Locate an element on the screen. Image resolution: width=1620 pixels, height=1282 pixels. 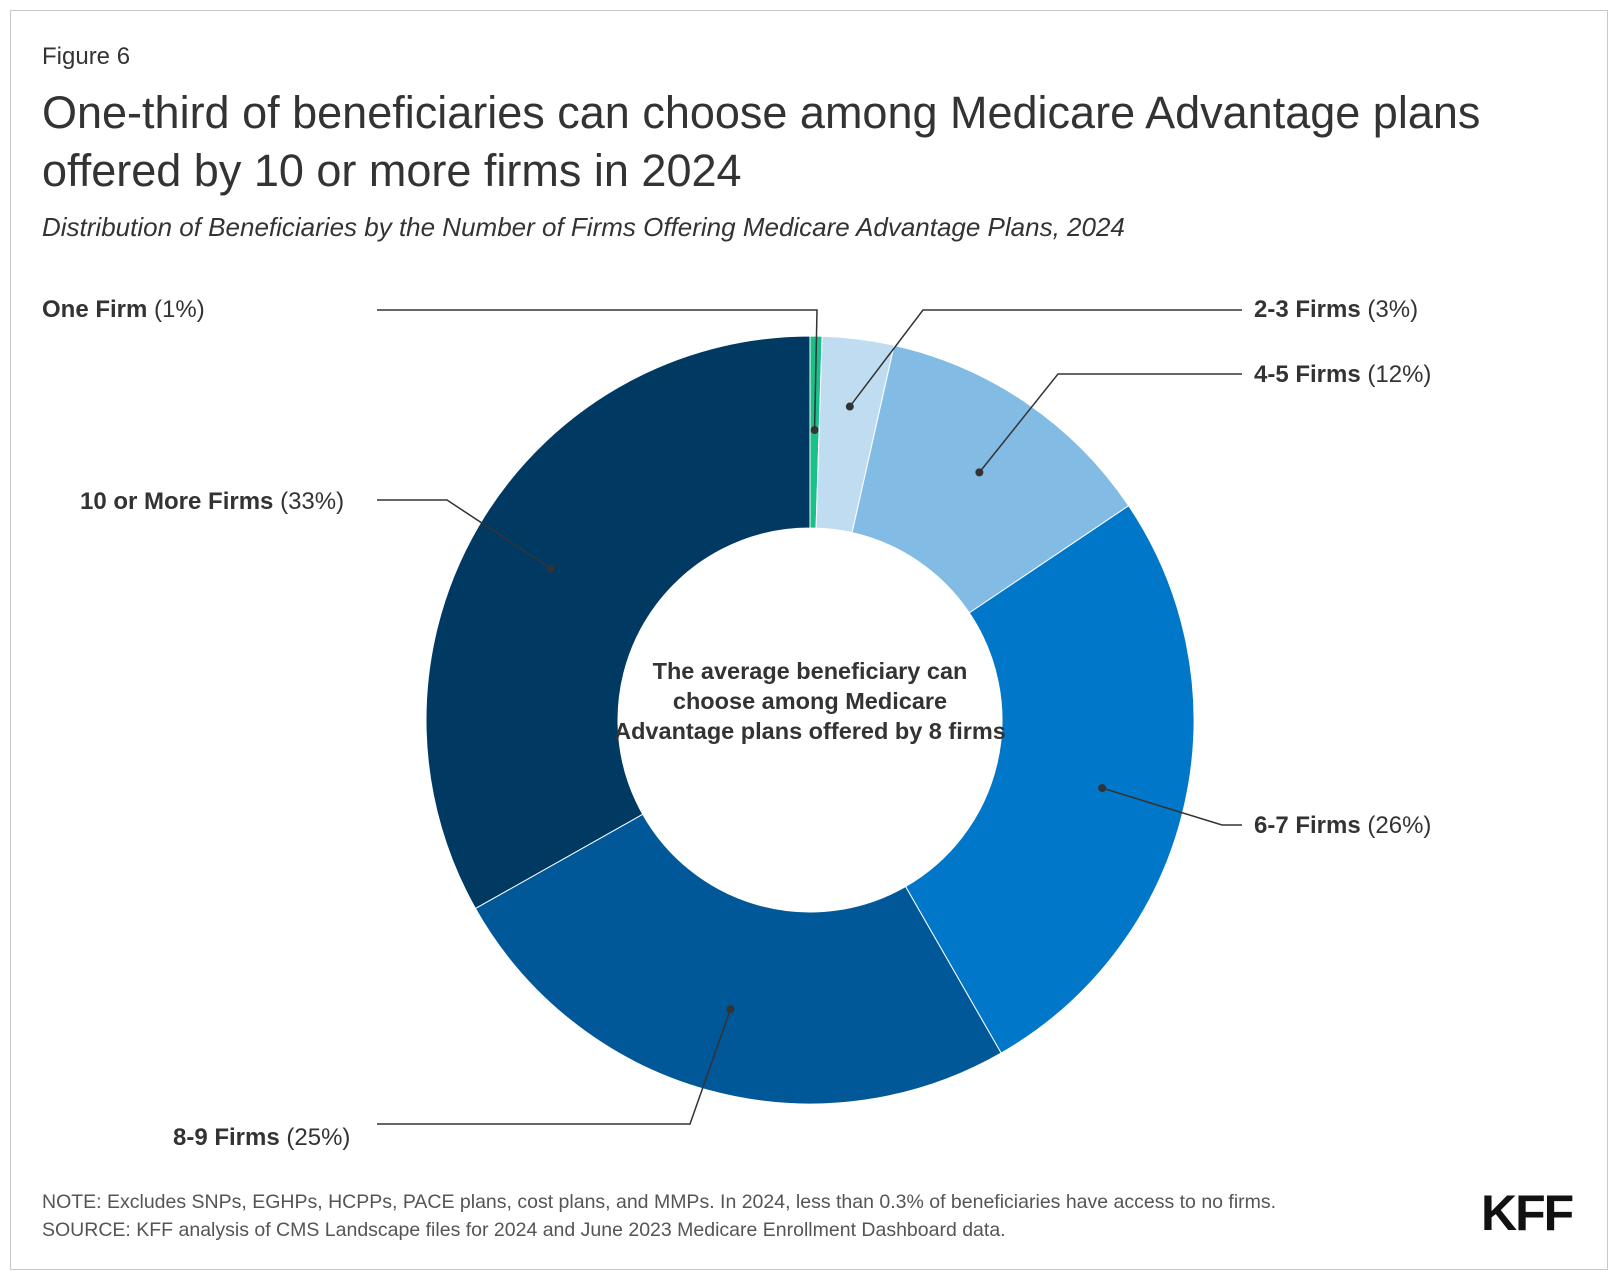
slice-8-9-firms is located at coordinates (738, 959).